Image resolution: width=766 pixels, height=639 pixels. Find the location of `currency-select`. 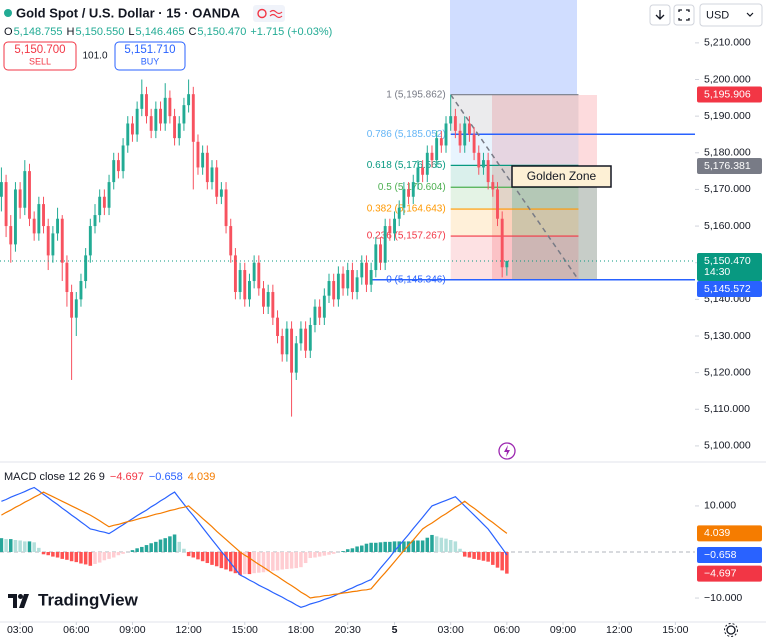

currency-select is located at coordinates (731, 15).